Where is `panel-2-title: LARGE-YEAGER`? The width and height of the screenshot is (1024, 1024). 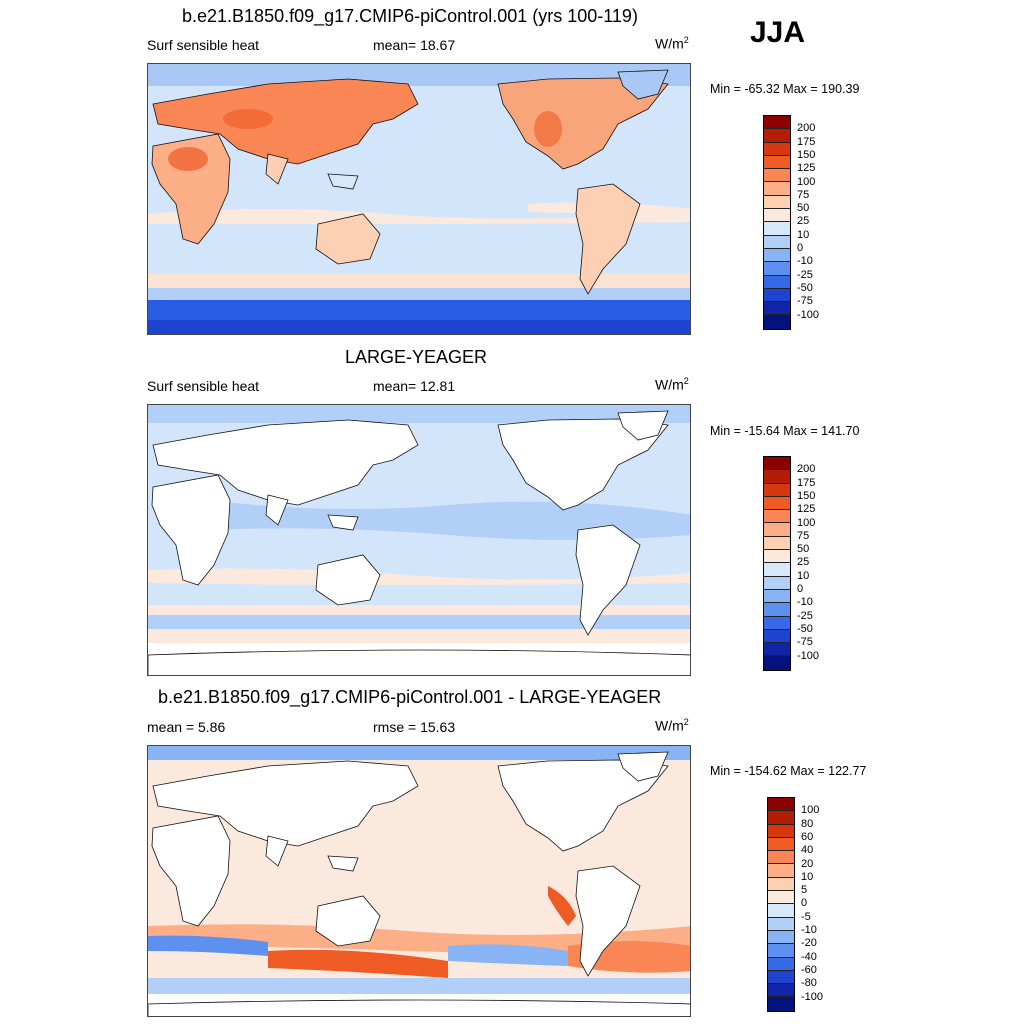
panel-2-title: LARGE-YEAGER is located at coordinates (416, 357).